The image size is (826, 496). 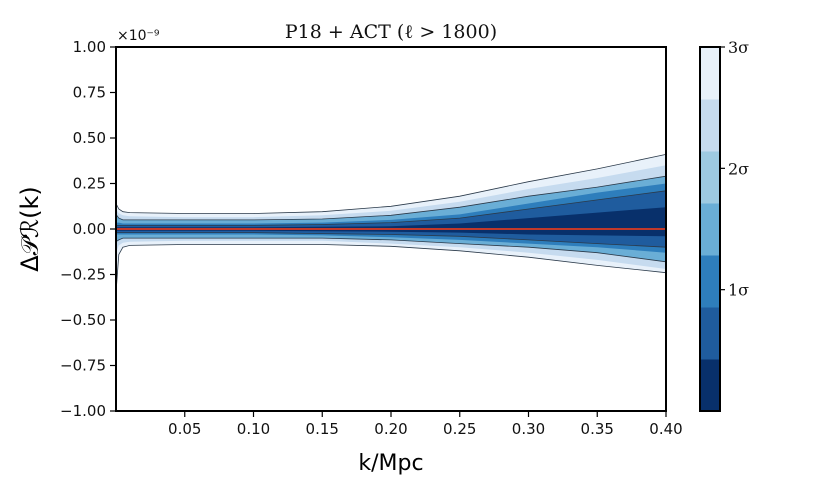 I want to click on x-tick-label: 0.20, so click(x=390, y=429).